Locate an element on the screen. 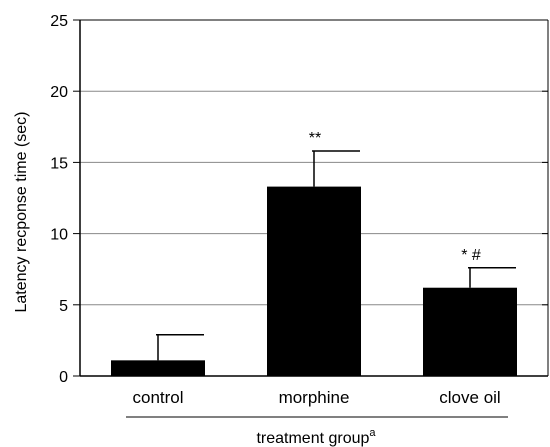 Image resolution: width=550 pixels, height=447 pixels. x-tick-label-morphine: morphine is located at coordinates (314, 397).